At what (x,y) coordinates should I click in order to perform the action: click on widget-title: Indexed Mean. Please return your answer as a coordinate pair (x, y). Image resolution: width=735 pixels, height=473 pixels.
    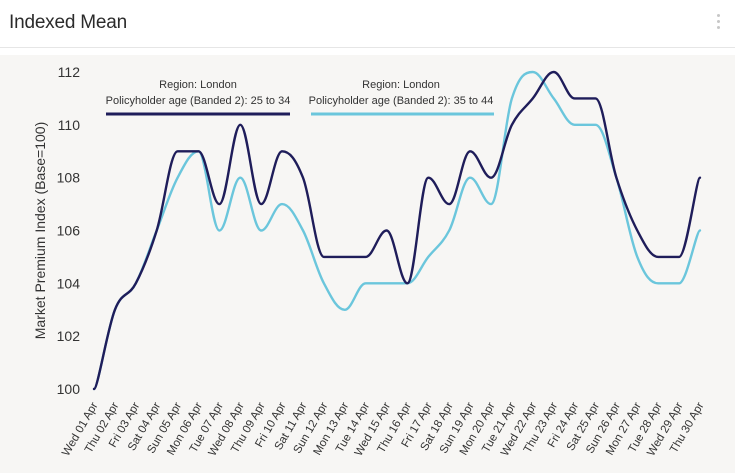
    Looking at the image, I should click on (68, 22).